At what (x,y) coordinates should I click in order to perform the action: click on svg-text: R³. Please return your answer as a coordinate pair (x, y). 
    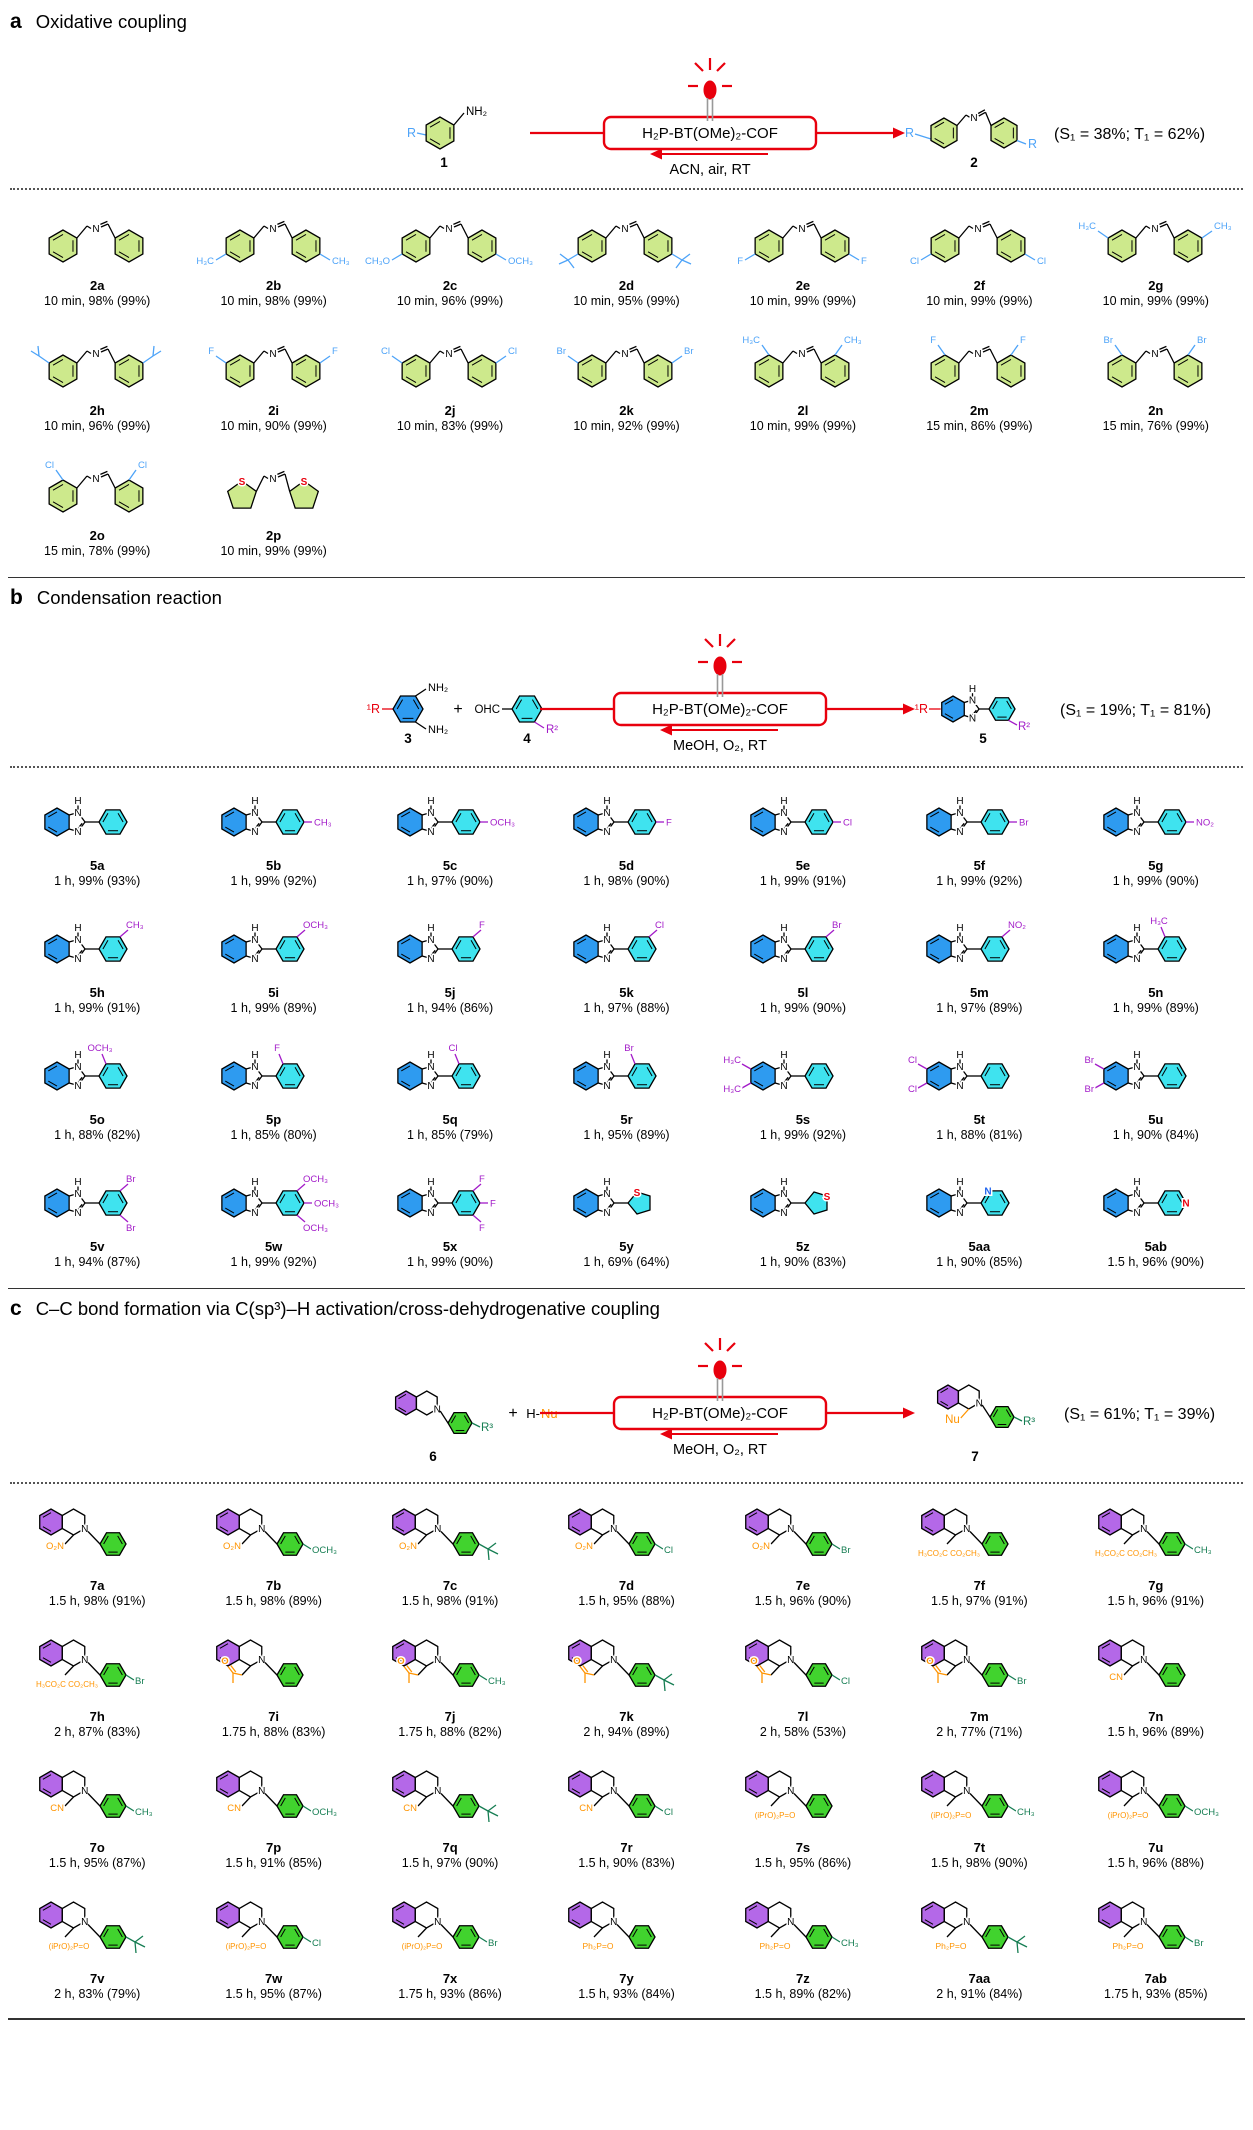
    Looking at the image, I should click on (1029, 1422).